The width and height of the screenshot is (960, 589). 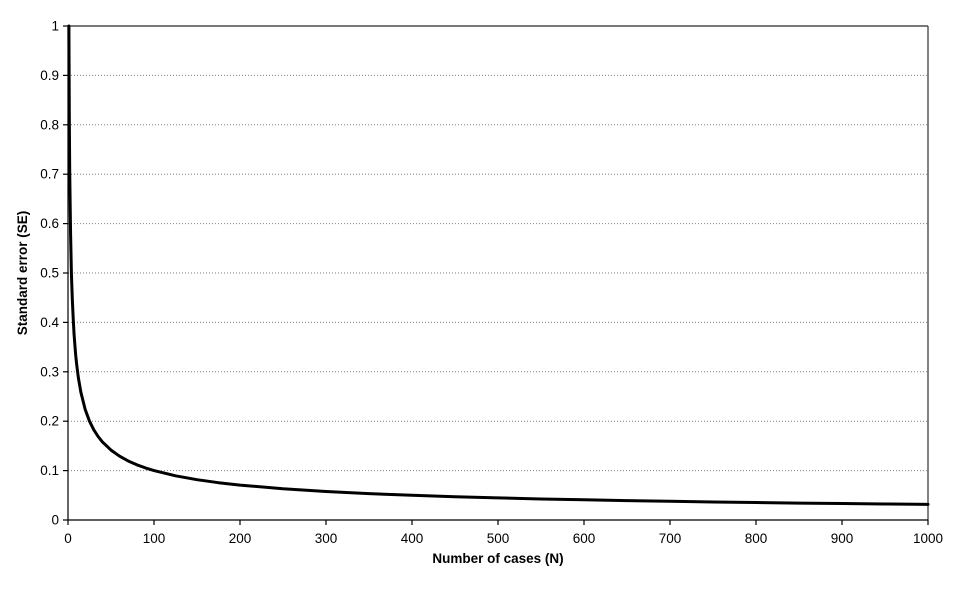 I want to click on y-axis-label: Standard error (SE), so click(x=22, y=273).